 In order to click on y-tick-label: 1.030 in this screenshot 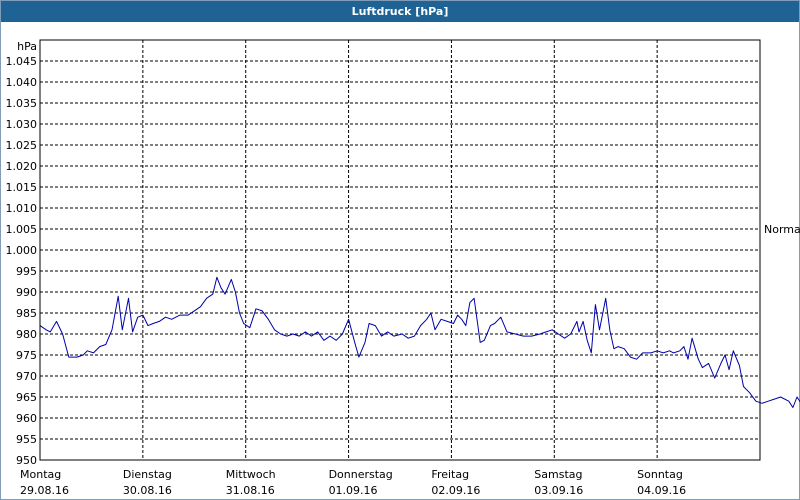, I will do `click(22, 124)`.